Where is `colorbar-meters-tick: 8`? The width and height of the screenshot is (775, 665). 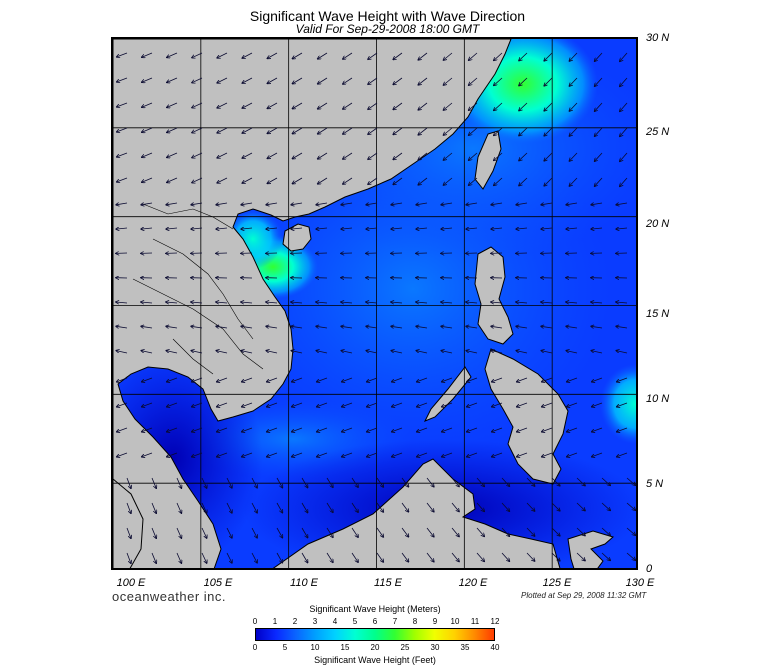
colorbar-meters-tick: 8 is located at coordinates (415, 621).